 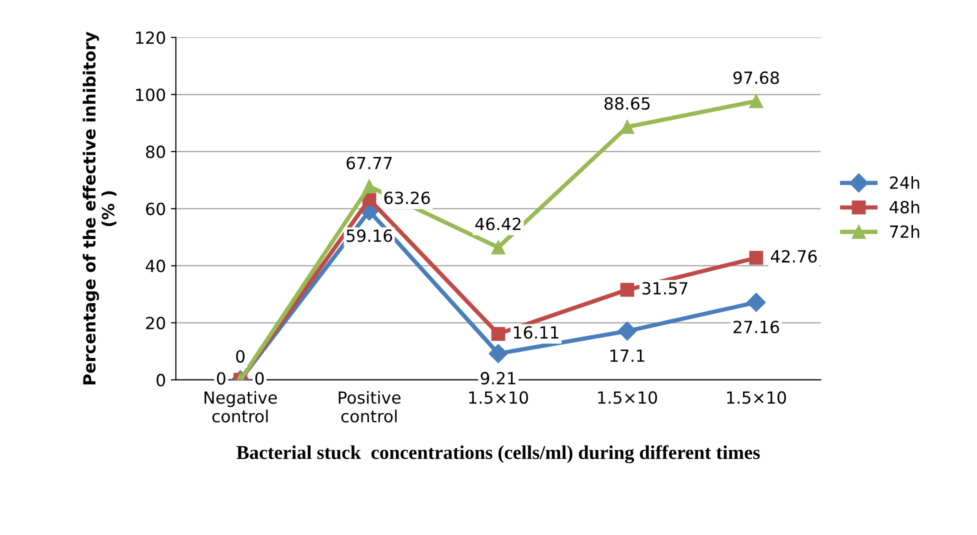 What do you see at coordinates (627, 103) in the screenshot?
I see `data-label: 88.65` at bounding box center [627, 103].